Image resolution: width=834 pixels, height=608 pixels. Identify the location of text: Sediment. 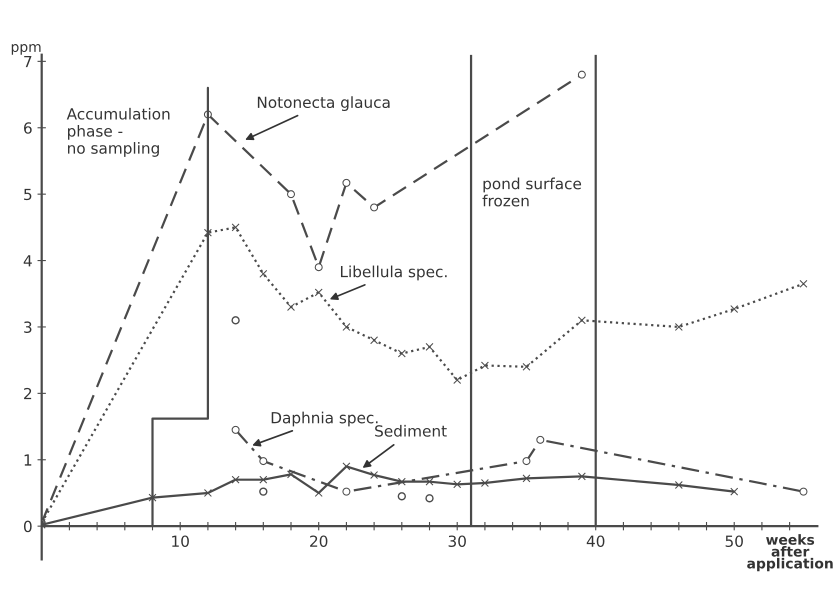
(411, 430).